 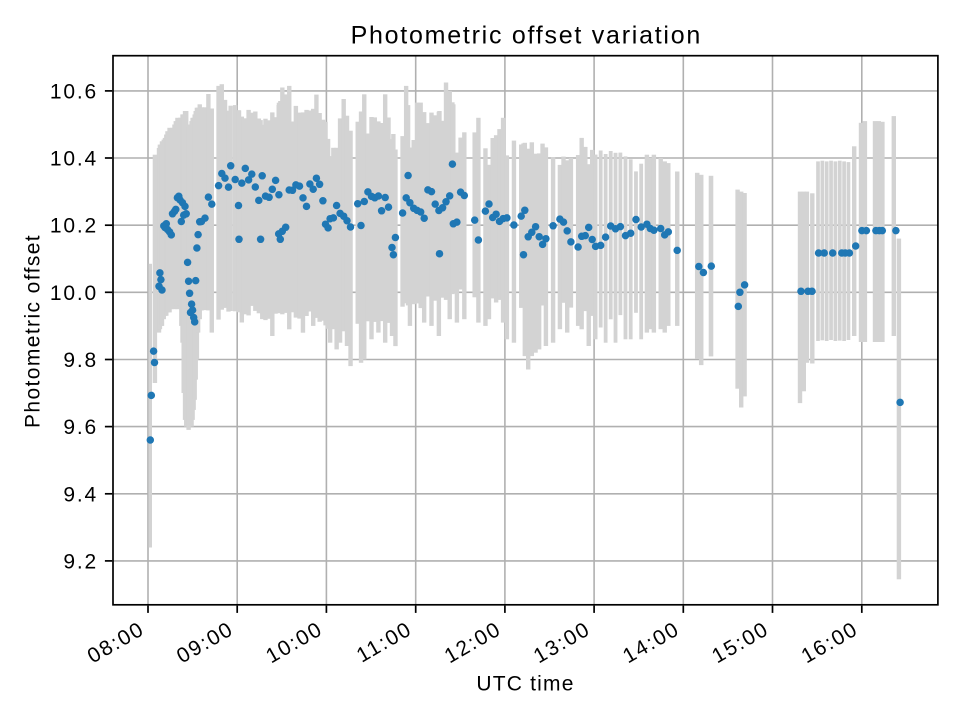 What do you see at coordinates (80, 360) in the screenshot?
I see `svg-text: 9.8` at bounding box center [80, 360].